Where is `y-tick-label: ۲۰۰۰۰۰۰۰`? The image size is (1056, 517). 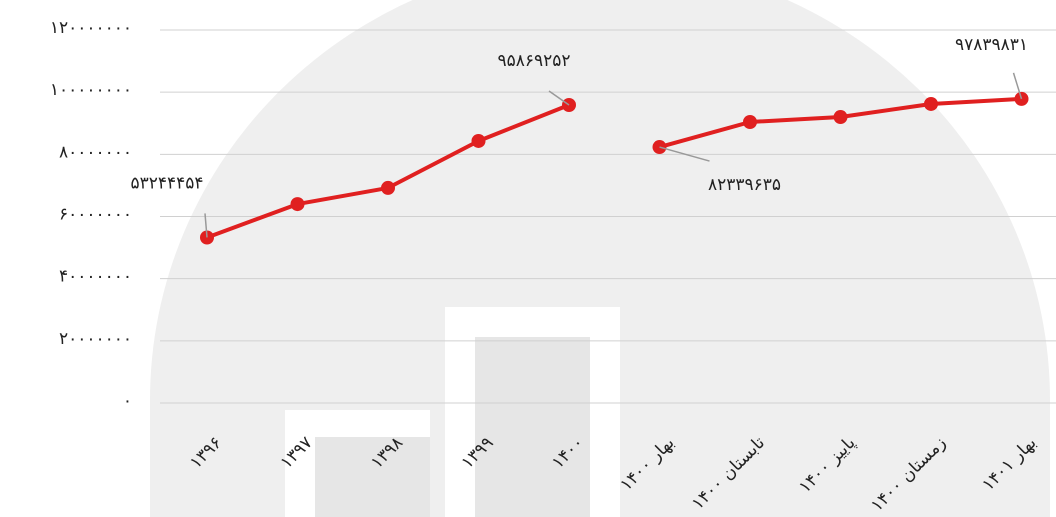 y-tick-label: ۲۰۰۰۰۰۰۰ is located at coordinates (95, 339).